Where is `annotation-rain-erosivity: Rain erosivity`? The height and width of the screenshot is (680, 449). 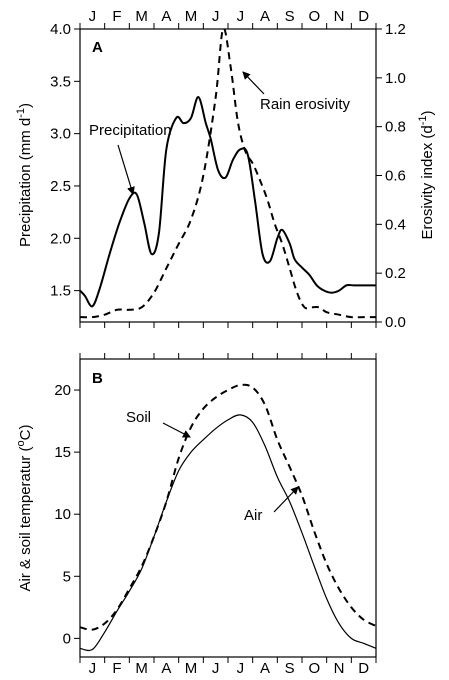
annotation-rain-erosivity: Rain erosivity is located at coordinates (305, 104).